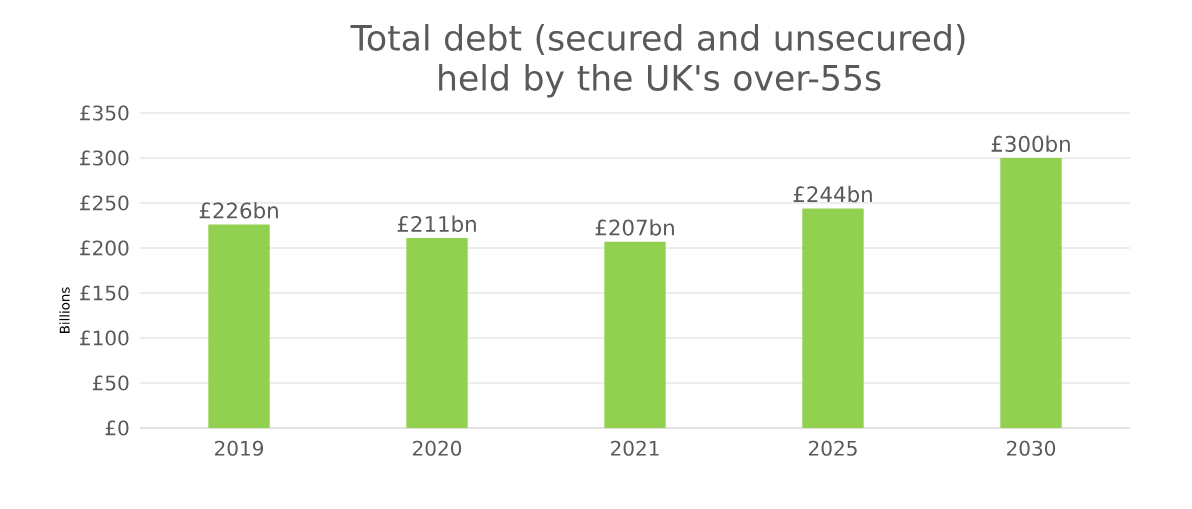 Image resolution: width=1192 pixels, height=509 pixels. I want to click on data-label: £207bn, so click(634, 227).